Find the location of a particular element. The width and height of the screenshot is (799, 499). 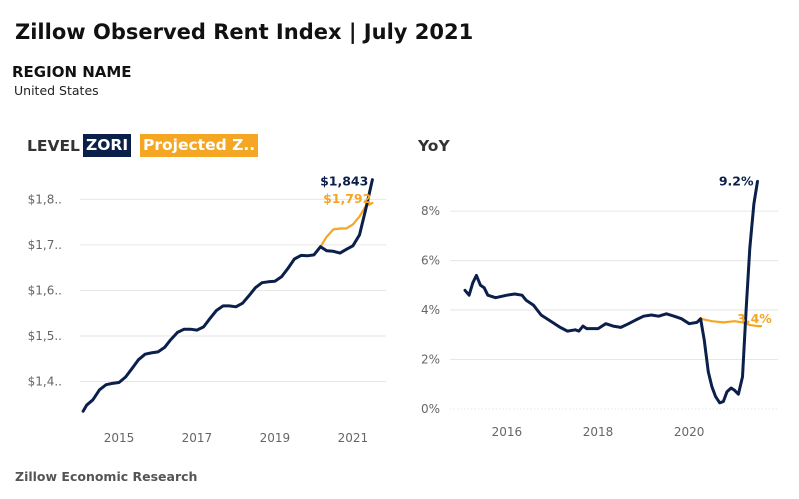

region-name-value: United States is located at coordinates (56, 90).